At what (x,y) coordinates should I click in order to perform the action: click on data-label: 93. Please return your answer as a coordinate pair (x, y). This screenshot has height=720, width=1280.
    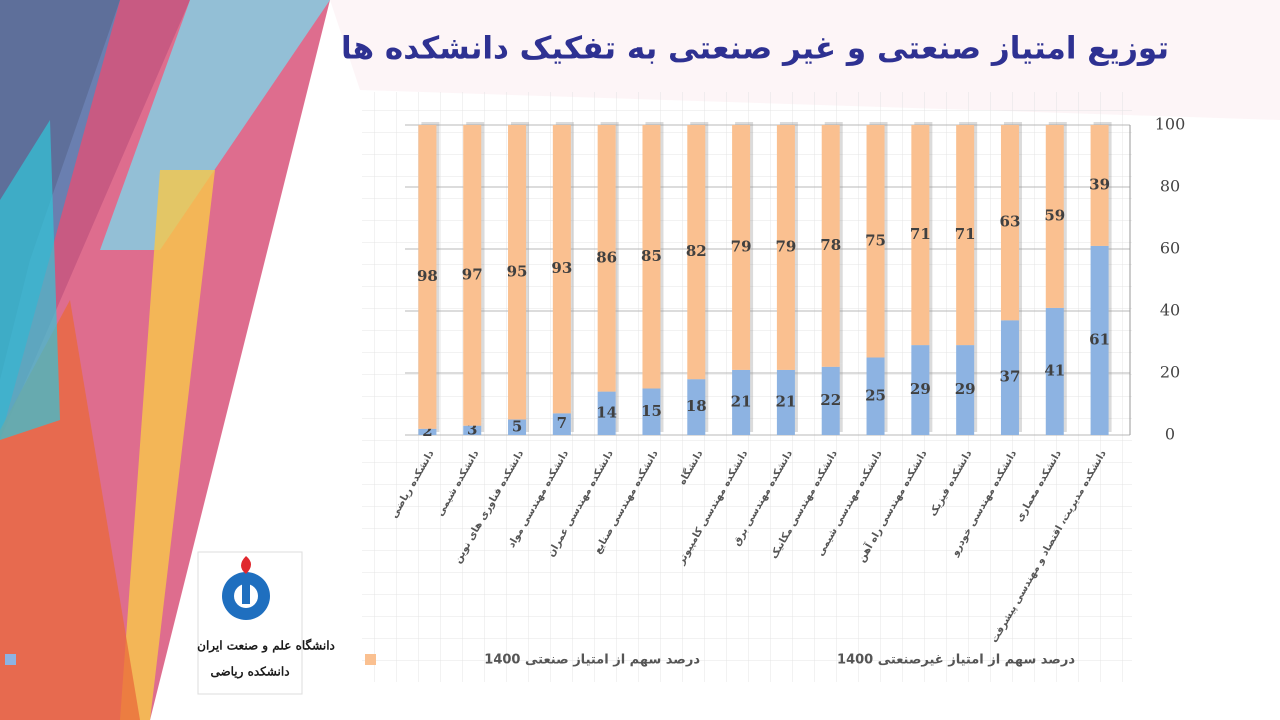
    Looking at the image, I should click on (561, 268).